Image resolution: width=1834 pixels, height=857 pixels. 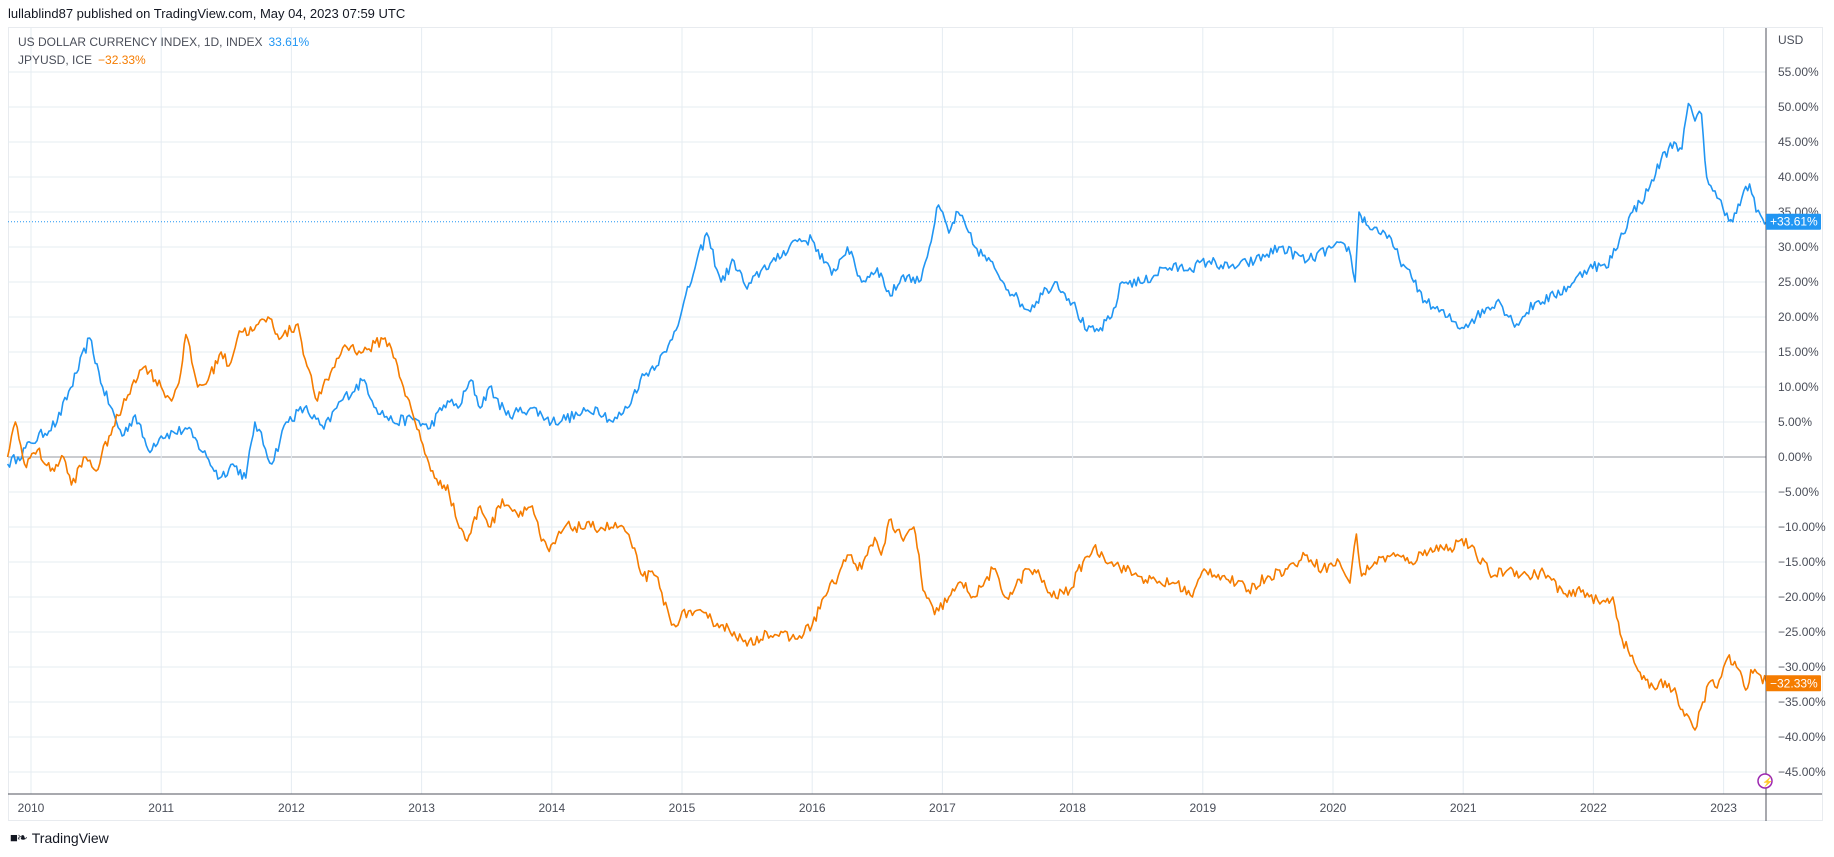 I want to click on legend-jpy: JPYUSD, ICE −32.33%, so click(x=82, y=60).